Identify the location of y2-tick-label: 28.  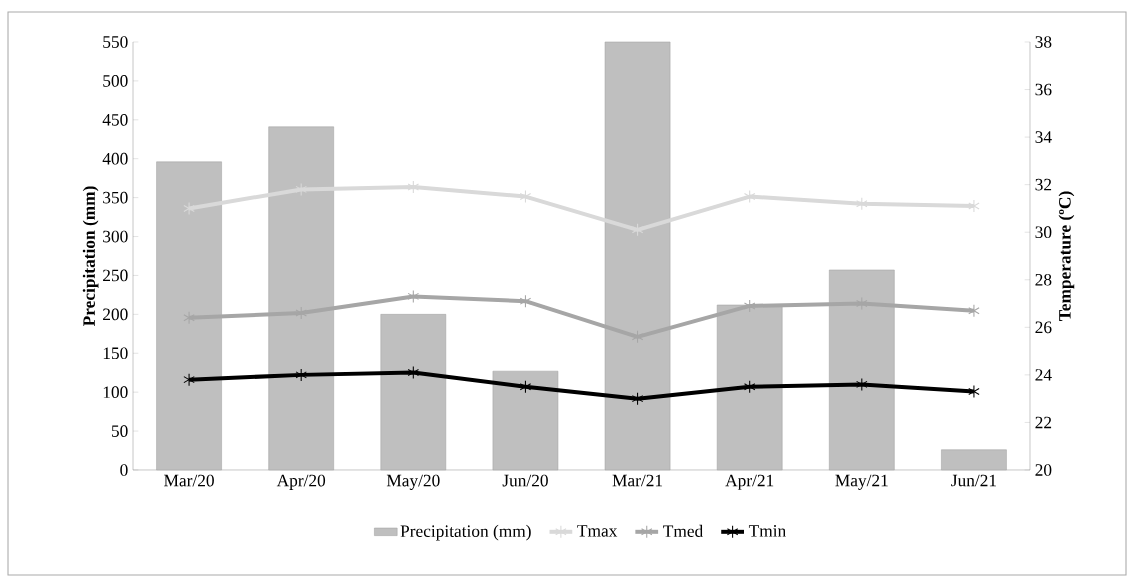
(1043, 279).